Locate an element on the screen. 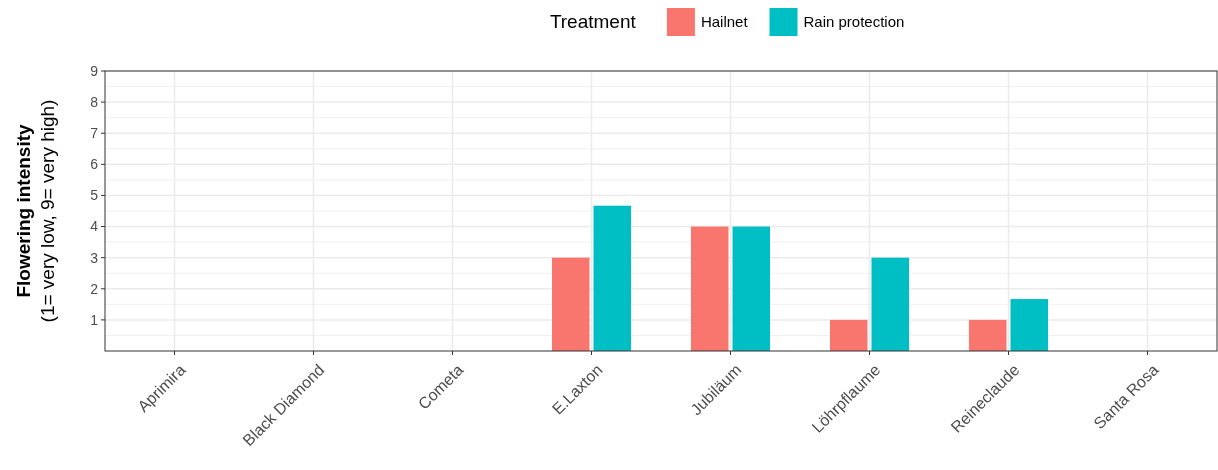 The width and height of the screenshot is (1218, 470). y-tick-label: 5 is located at coordinates (94, 195).